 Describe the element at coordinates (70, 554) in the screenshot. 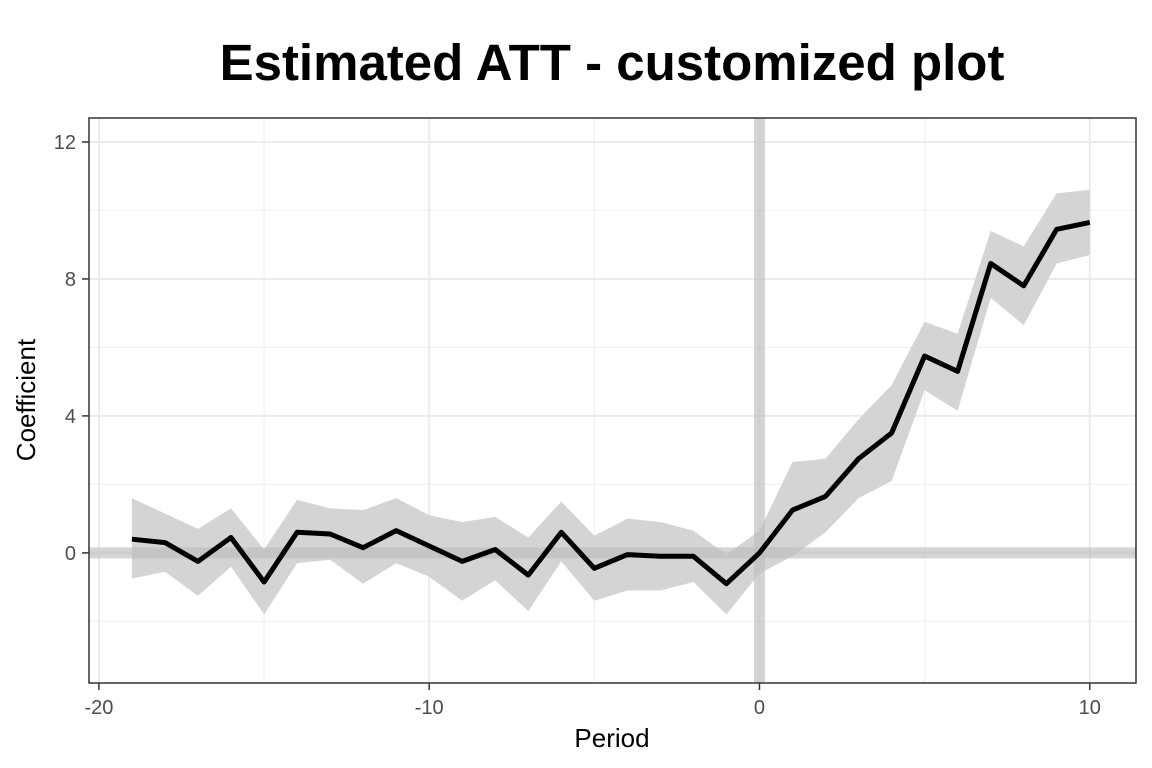

I see `y-tick-label: 0` at that location.